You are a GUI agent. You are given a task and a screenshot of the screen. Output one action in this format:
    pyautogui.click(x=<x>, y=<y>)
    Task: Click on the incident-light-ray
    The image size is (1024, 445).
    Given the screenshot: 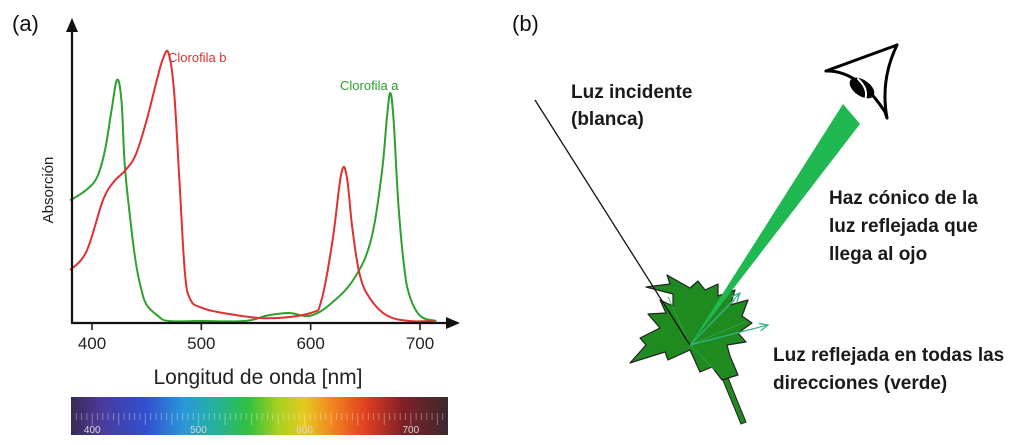 What is the action you would take?
    pyautogui.click(x=612, y=222)
    